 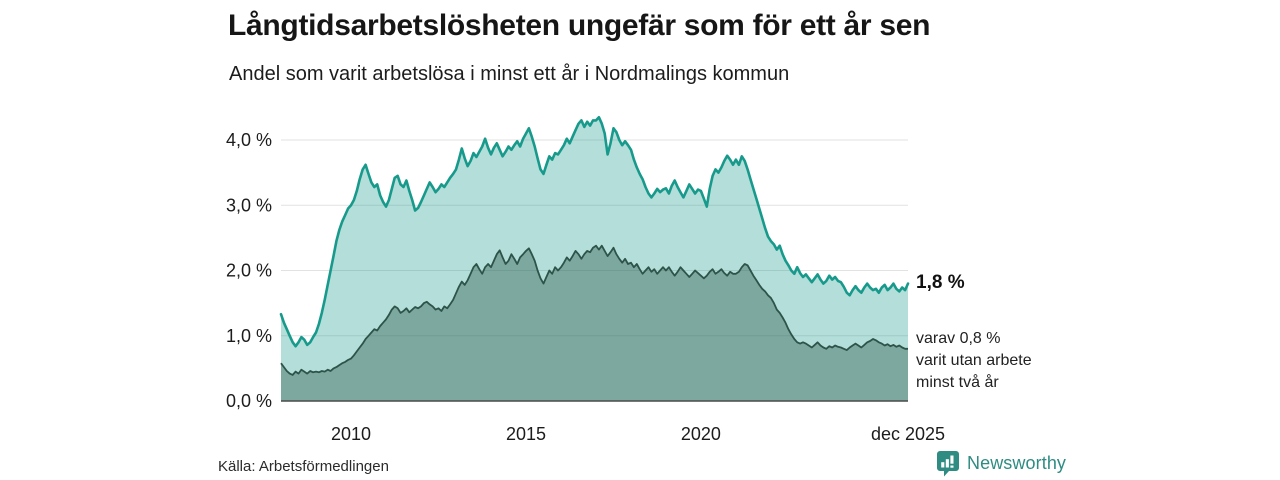 I want to click on newsworthy-wordmark: Newsworthy, so click(x=1017, y=462).